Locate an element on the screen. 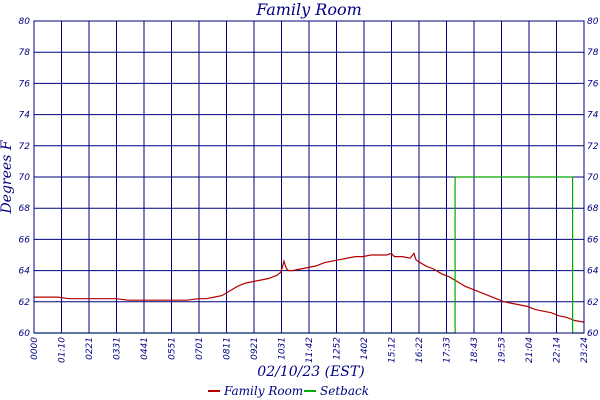 The height and width of the screenshot is (400, 600). x-tick-label: 17:33 is located at coordinates (448, 350).